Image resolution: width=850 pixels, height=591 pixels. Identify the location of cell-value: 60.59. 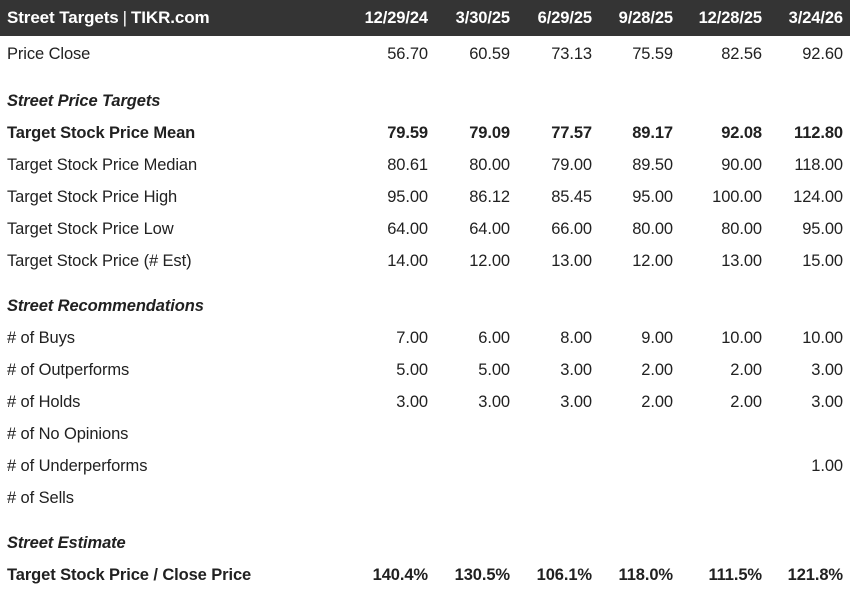
(489, 53).